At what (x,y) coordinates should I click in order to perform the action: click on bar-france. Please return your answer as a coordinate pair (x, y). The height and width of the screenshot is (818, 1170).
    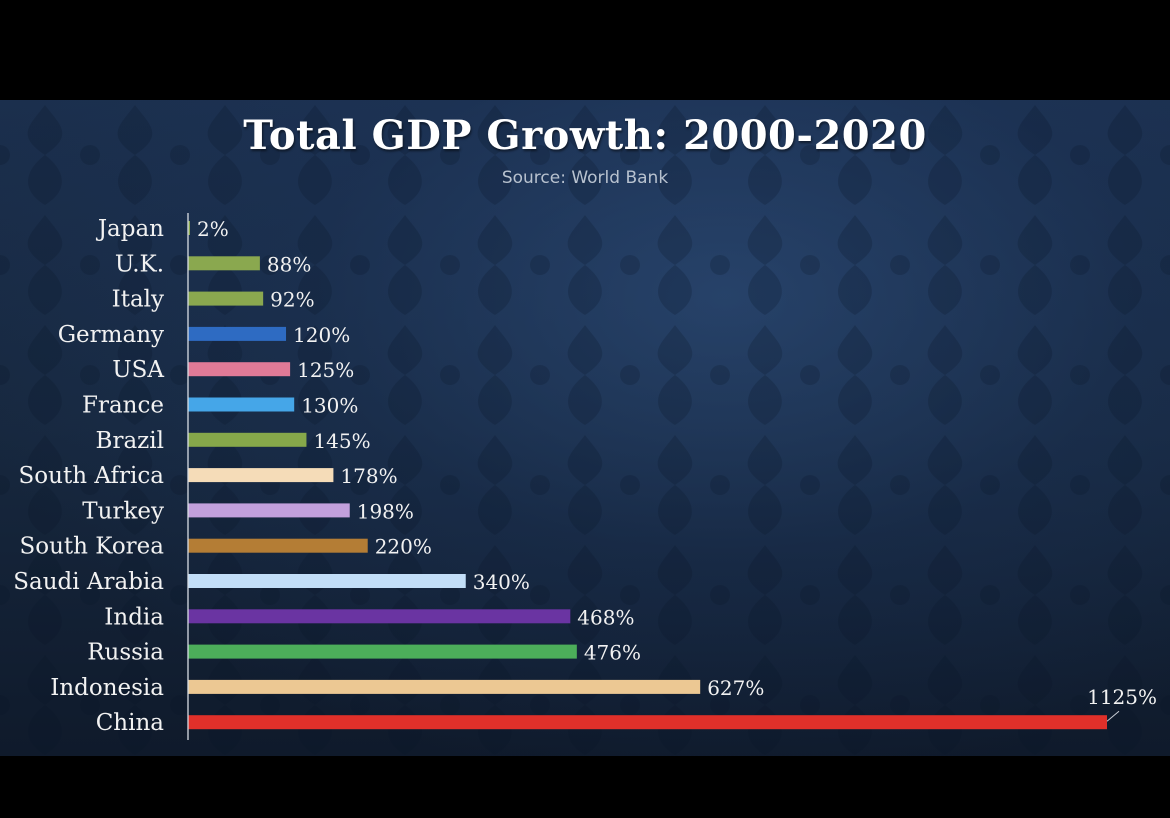
    Looking at the image, I should click on (241, 404).